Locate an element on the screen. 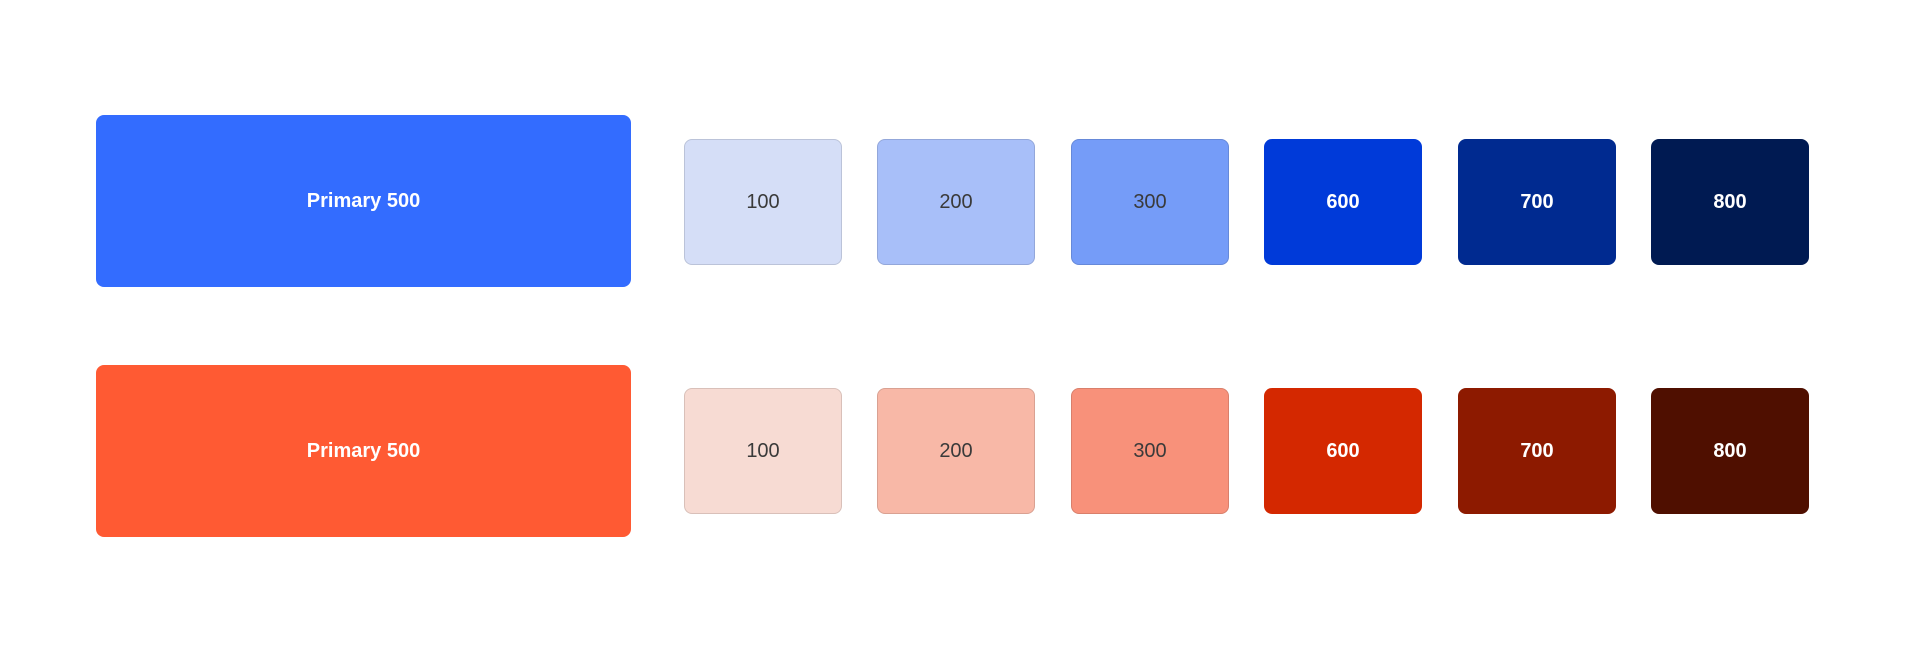 This screenshot has height=652, width=1905. blue-600-swatch: 600 is located at coordinates (1343, 202).